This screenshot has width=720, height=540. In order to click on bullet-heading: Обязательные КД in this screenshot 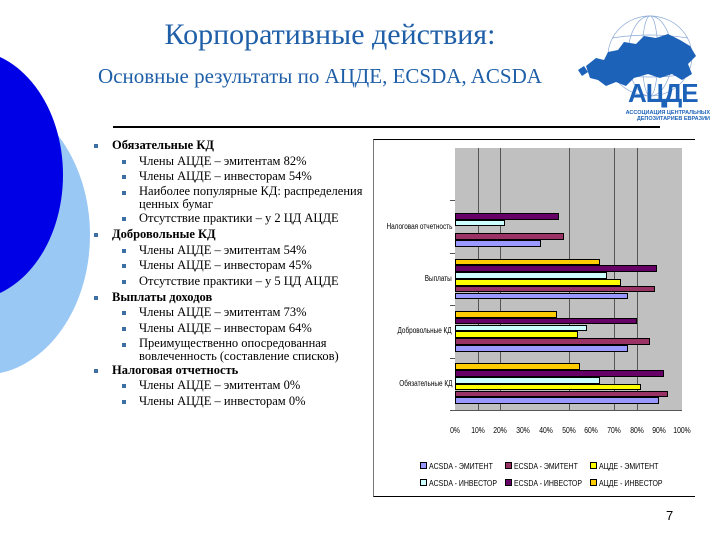, I will do `click(237, 146)`.